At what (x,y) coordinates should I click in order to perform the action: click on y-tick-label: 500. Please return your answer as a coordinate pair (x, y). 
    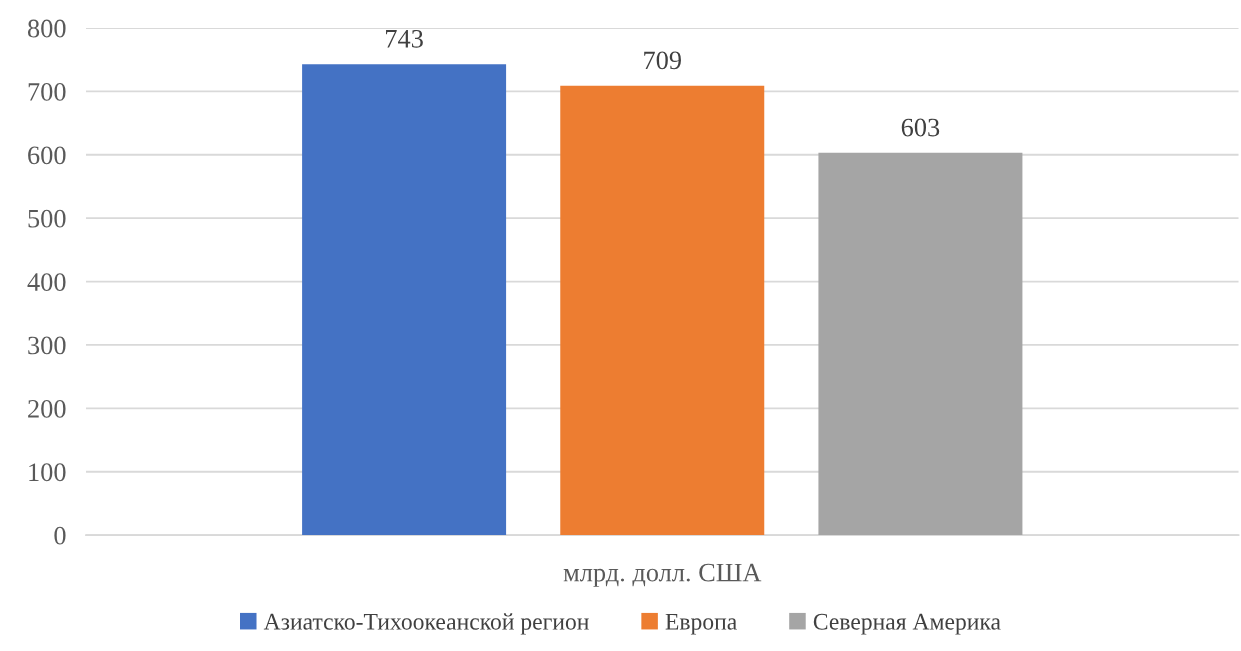
    Looking at the image, I should click on (47, 218).